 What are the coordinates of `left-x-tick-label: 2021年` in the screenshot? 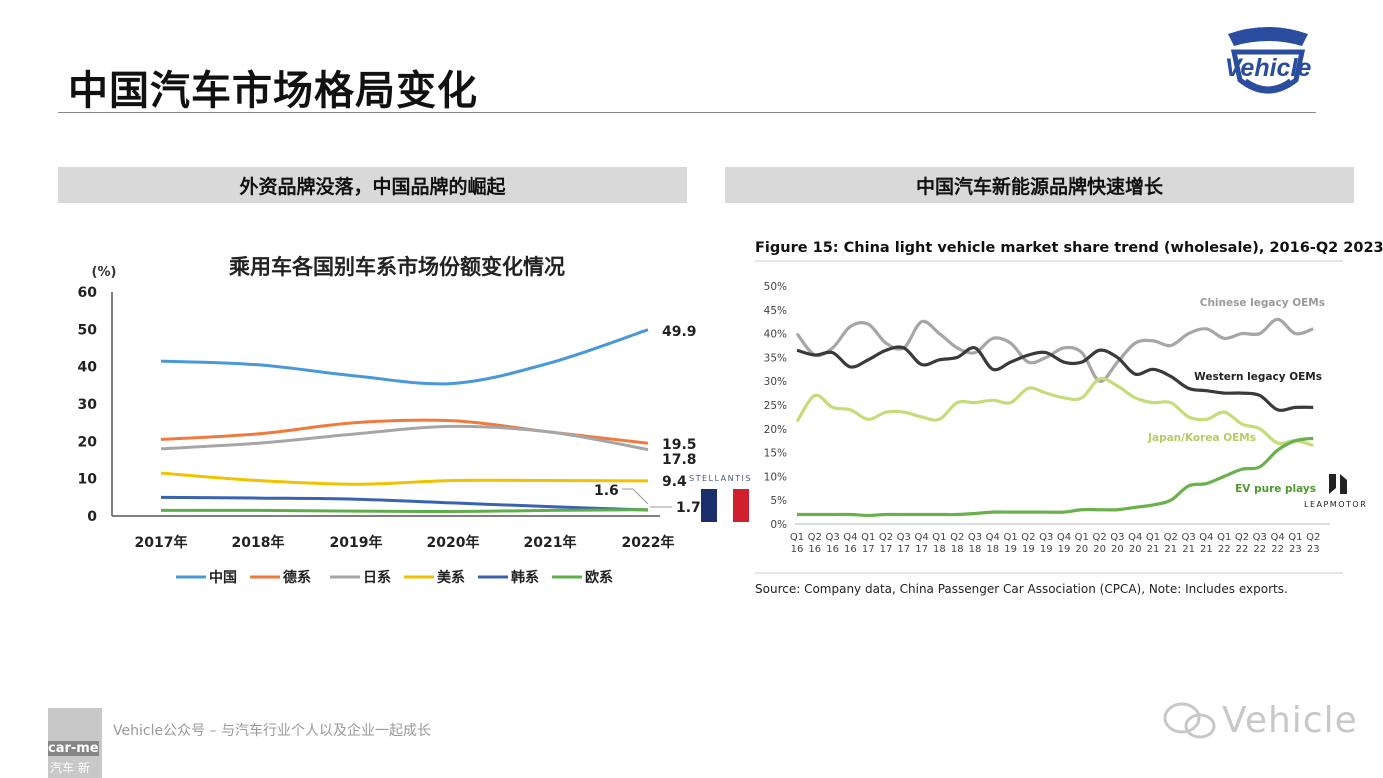 It's located at (550, 542).